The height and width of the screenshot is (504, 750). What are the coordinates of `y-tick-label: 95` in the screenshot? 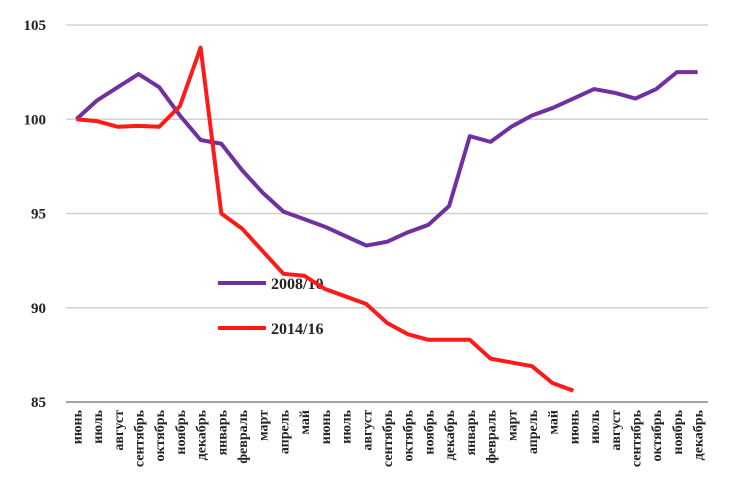 It's located at (38, 215).